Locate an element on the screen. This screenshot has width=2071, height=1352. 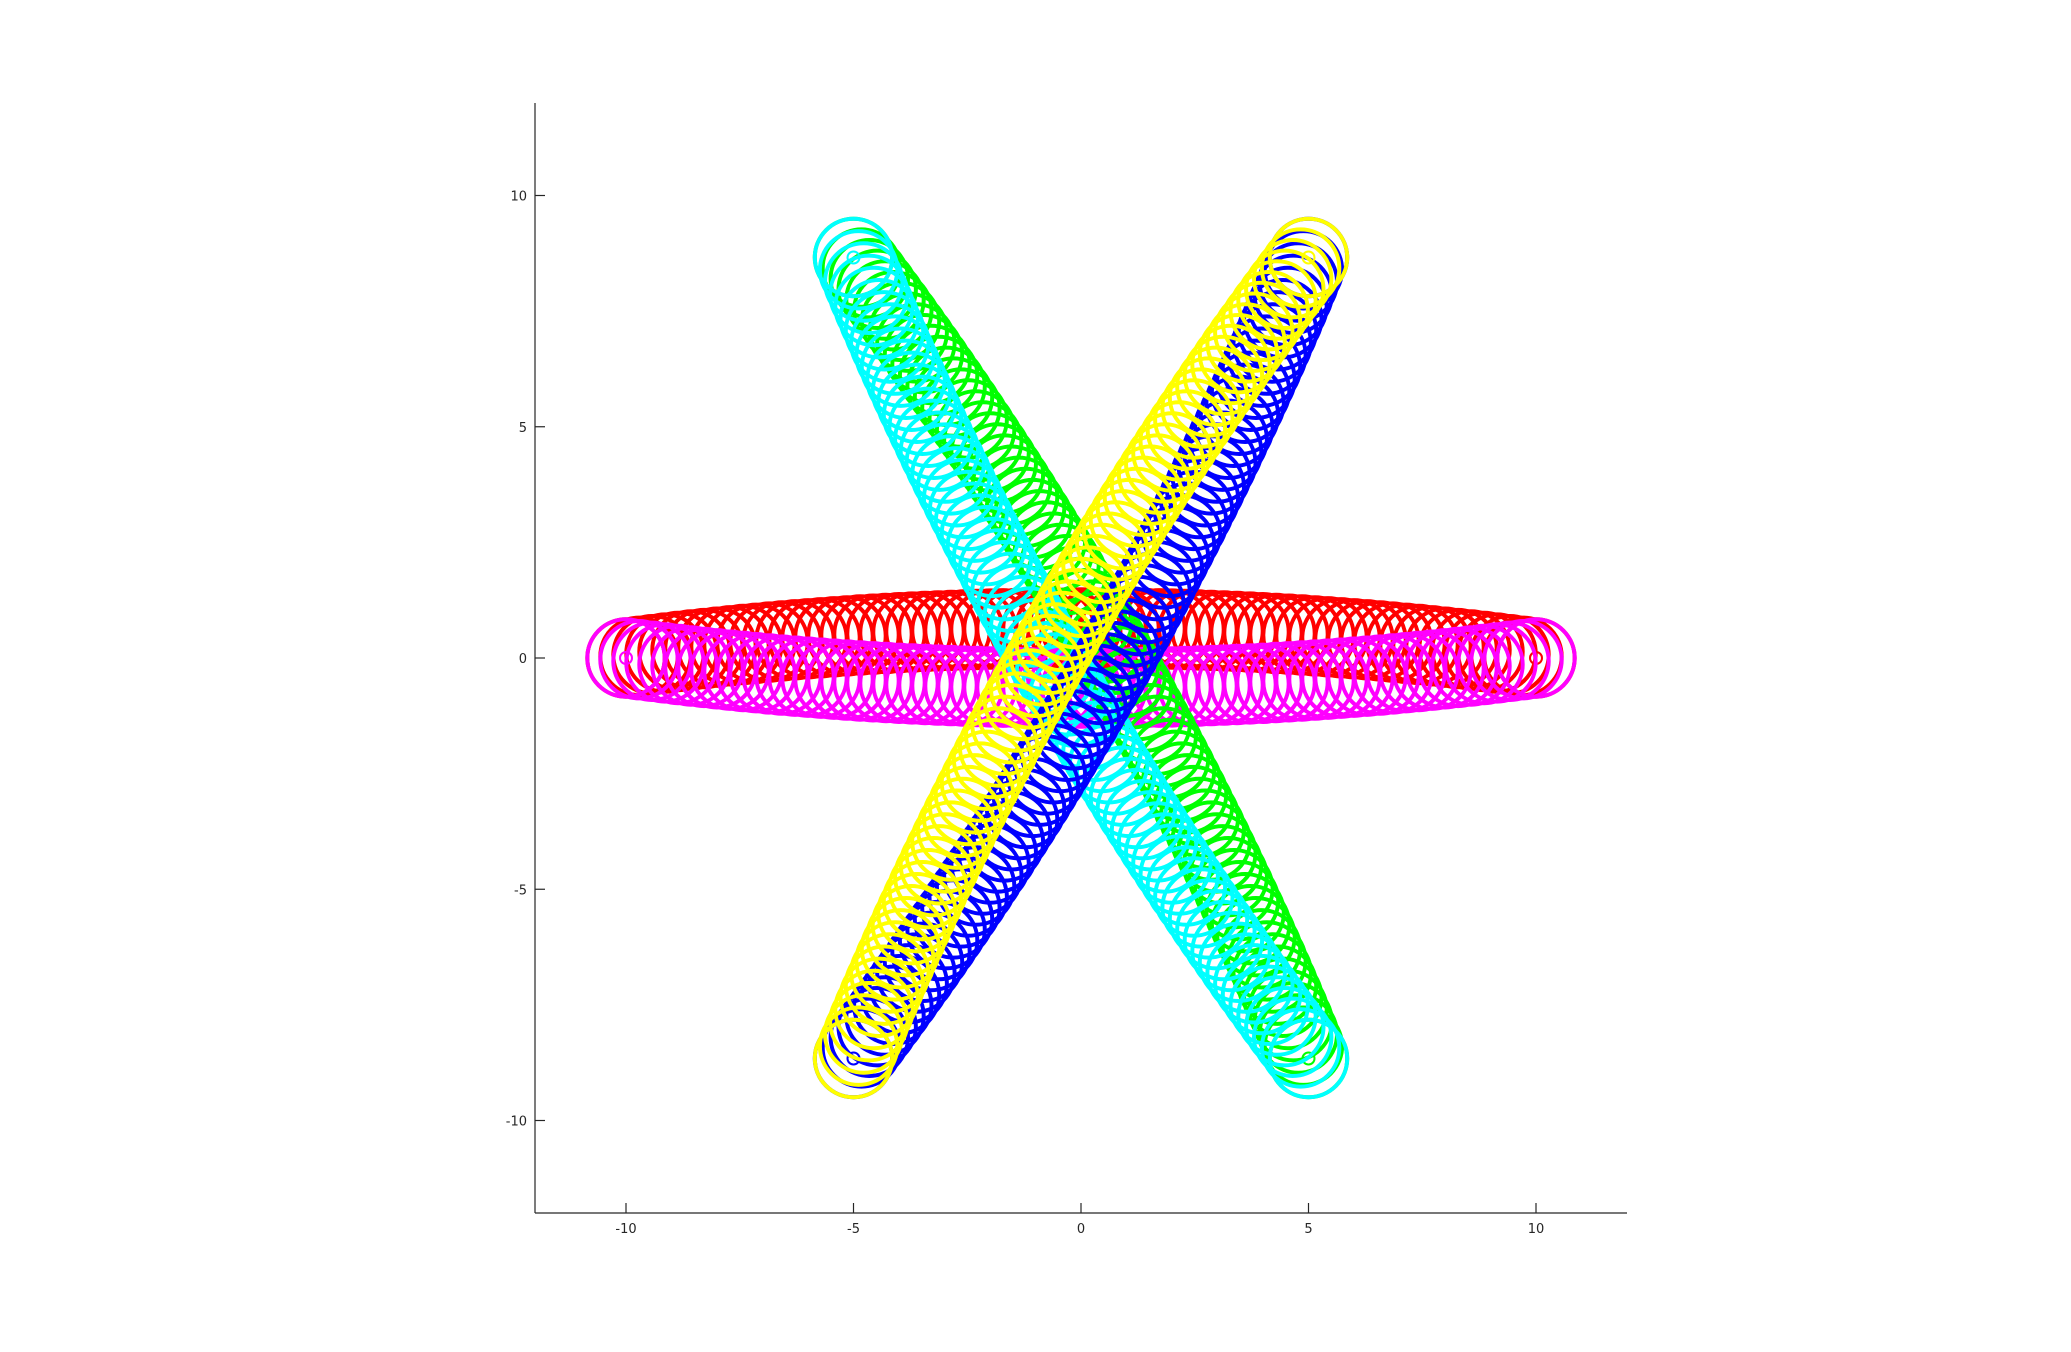
x-tick-label: -5 is located at coordinates (853, 1229).